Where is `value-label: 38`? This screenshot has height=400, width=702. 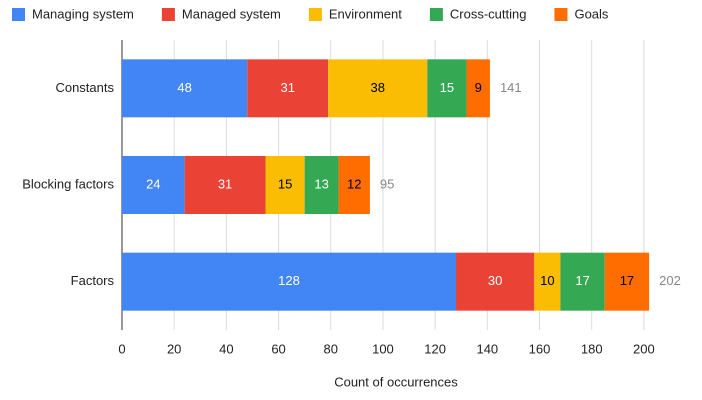 value-label: 38 is located at coordinates (377, 87).